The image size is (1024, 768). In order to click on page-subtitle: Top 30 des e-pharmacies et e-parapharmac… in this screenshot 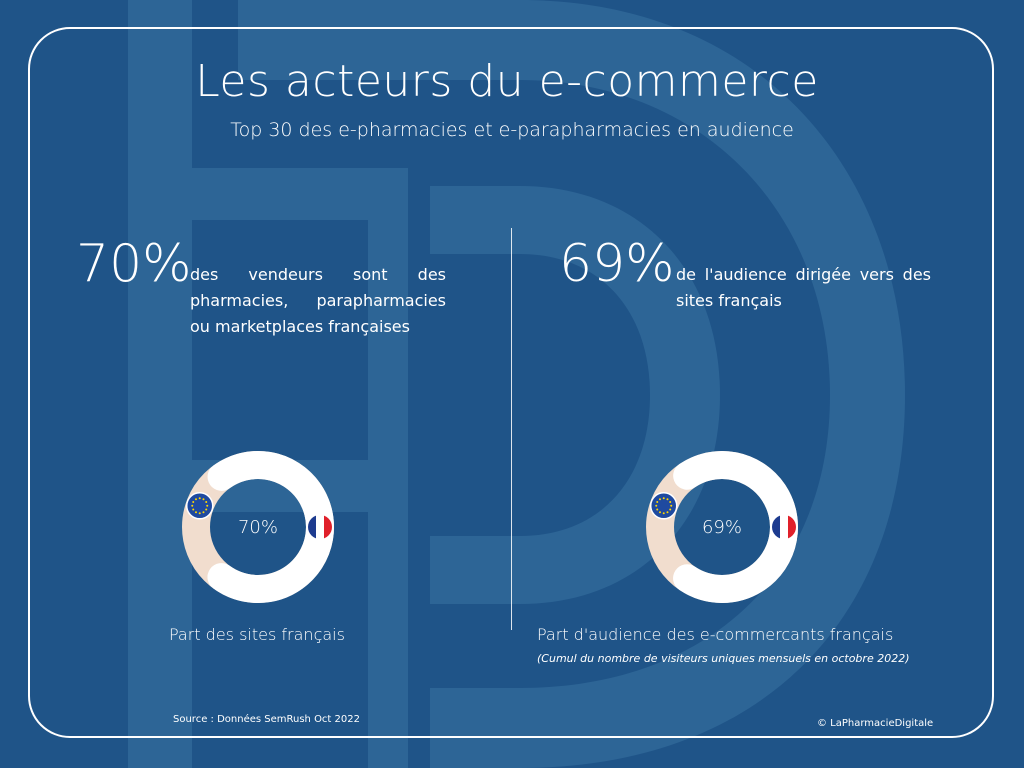, I will do `click(512, 130)`.